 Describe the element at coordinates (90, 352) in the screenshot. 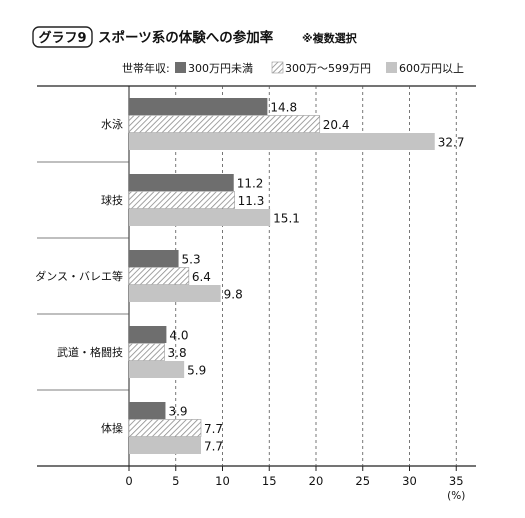

I see `category-label: 武道・格闘技` at that location.